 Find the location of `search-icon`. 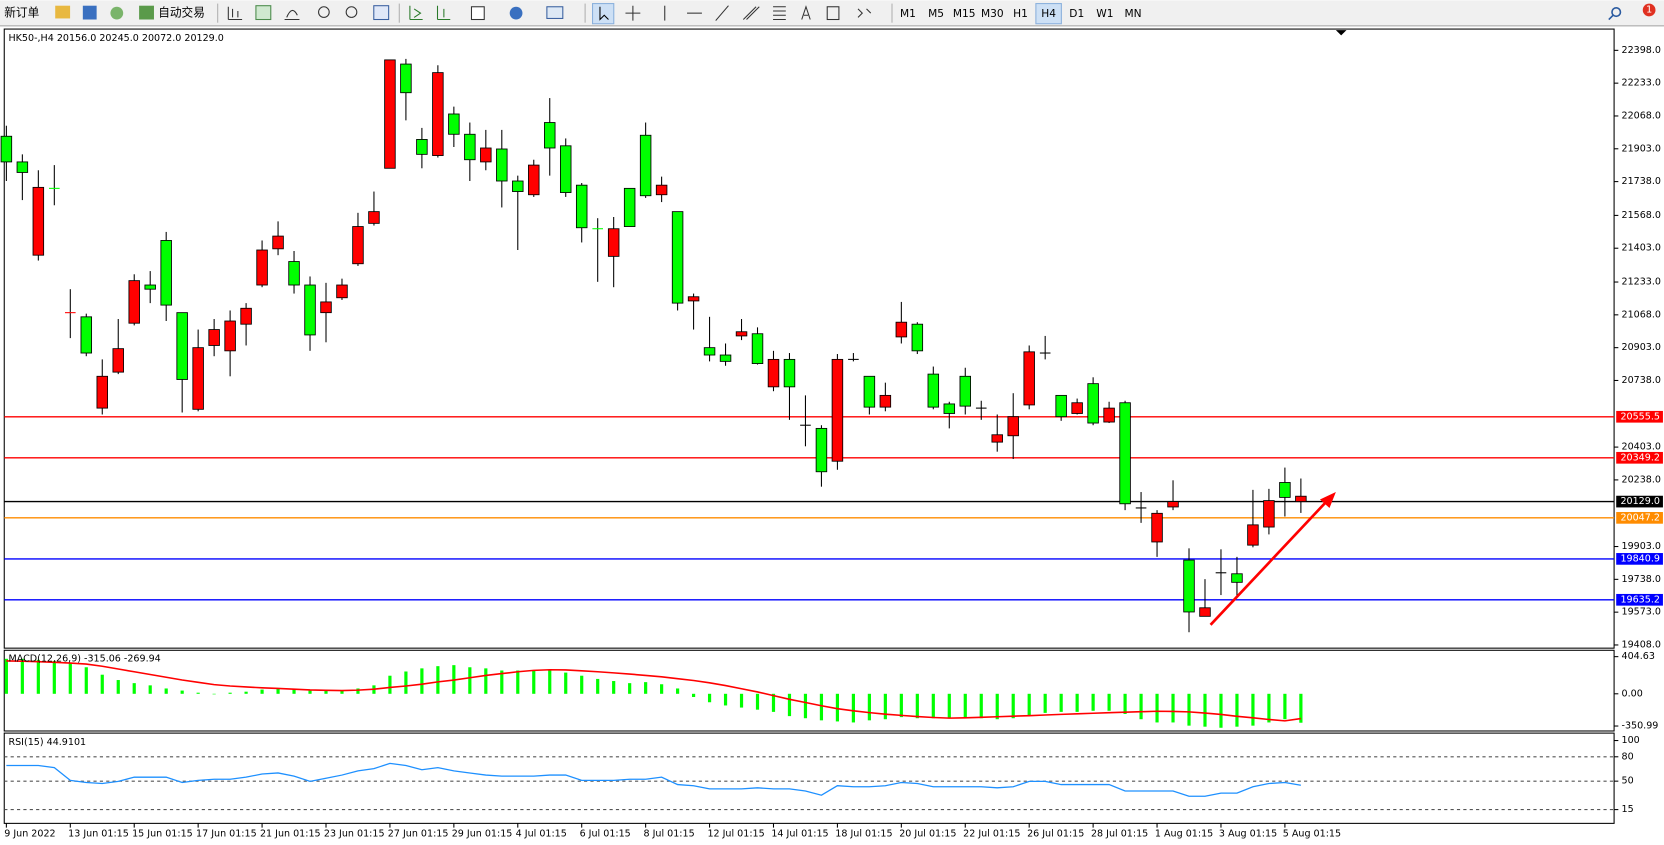

search-icon is located at coordinates (1616, 12).